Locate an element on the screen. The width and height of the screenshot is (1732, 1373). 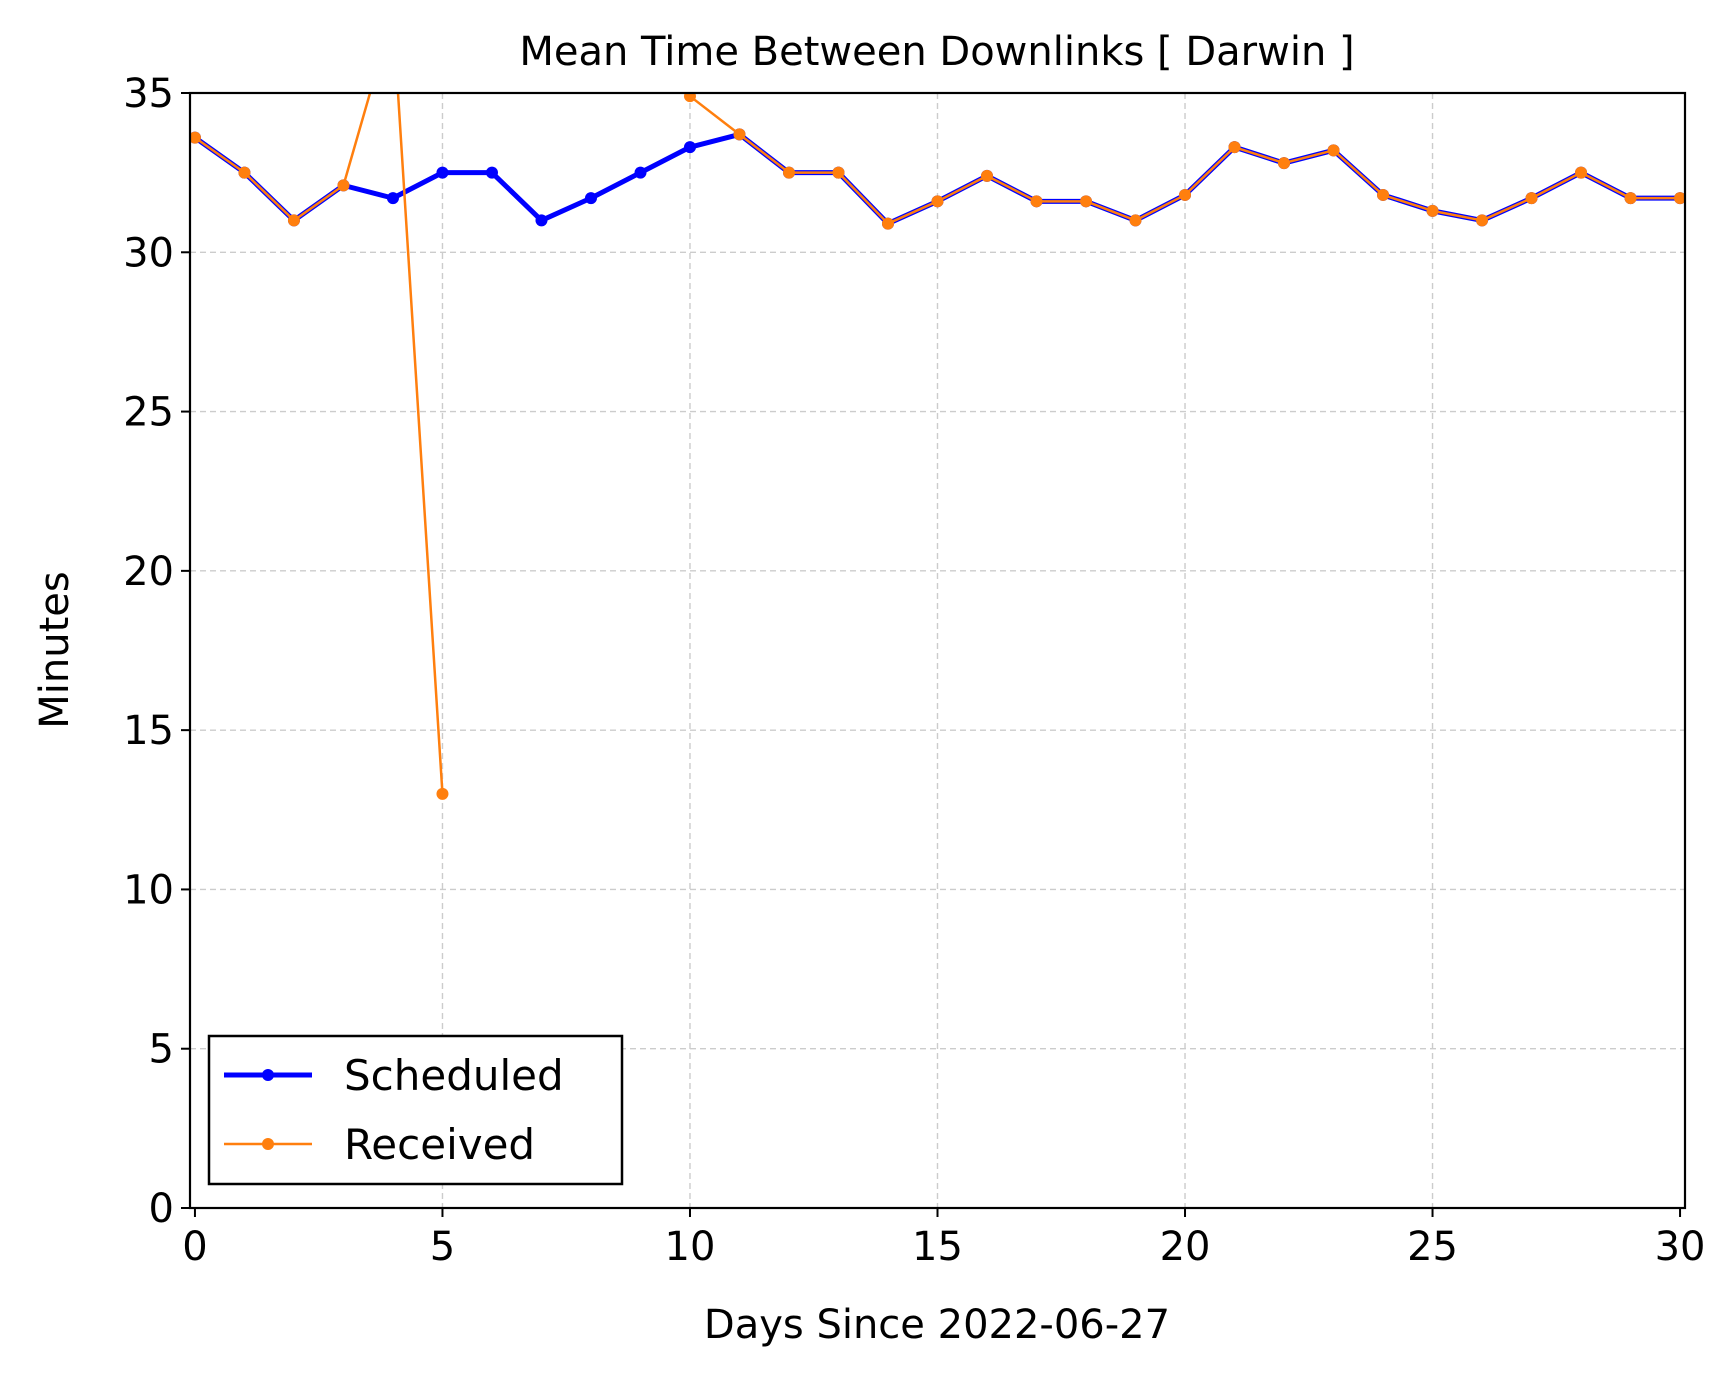
x-tick-label: 0 is located at coordinates (194, 1247).